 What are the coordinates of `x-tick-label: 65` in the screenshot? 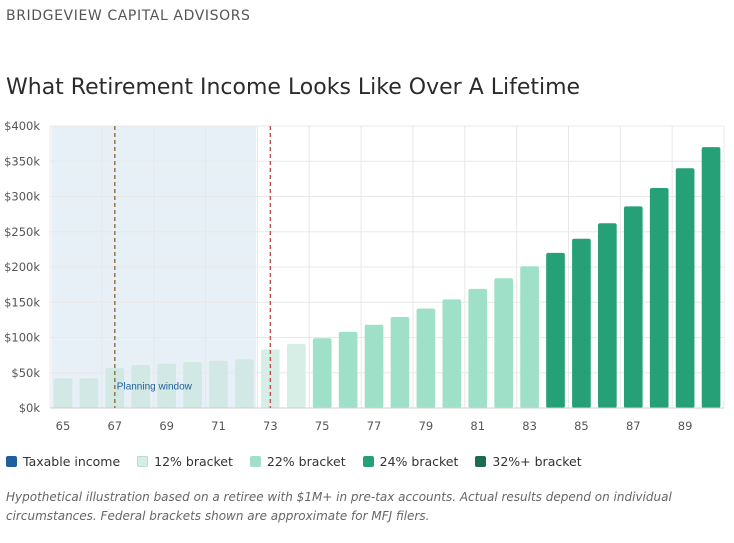 It's located at (63, 426).